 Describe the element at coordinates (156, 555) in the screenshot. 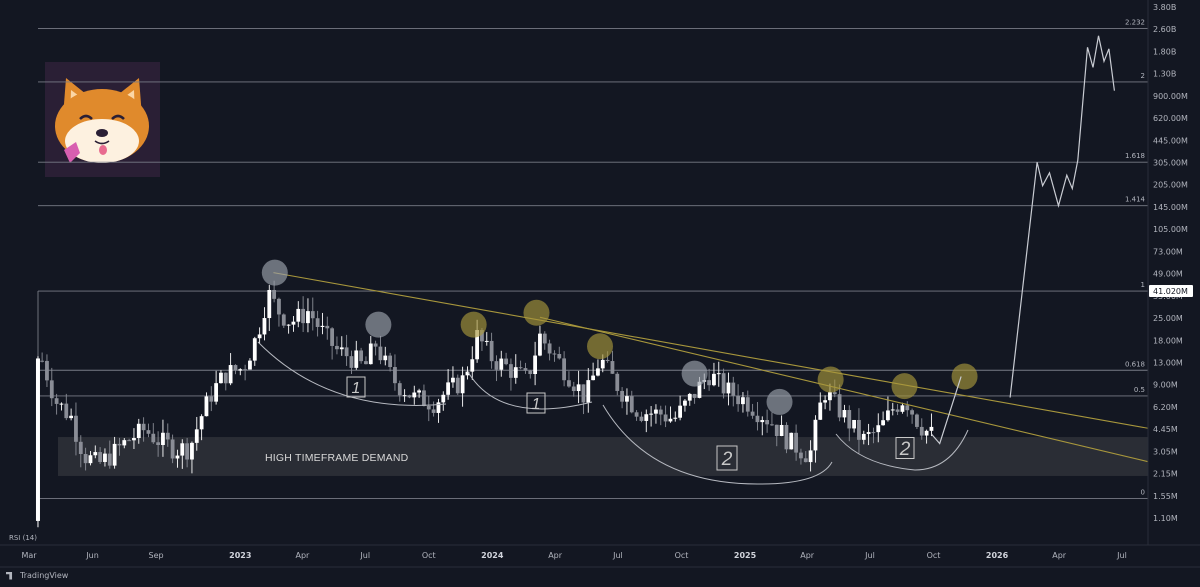

I see `time-tick-label: Sep` at that location.